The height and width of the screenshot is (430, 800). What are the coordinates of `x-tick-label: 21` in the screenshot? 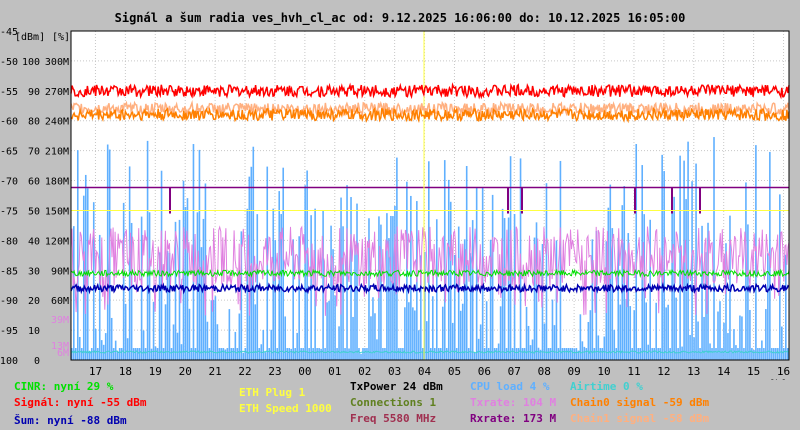 It's located at (214, 371).